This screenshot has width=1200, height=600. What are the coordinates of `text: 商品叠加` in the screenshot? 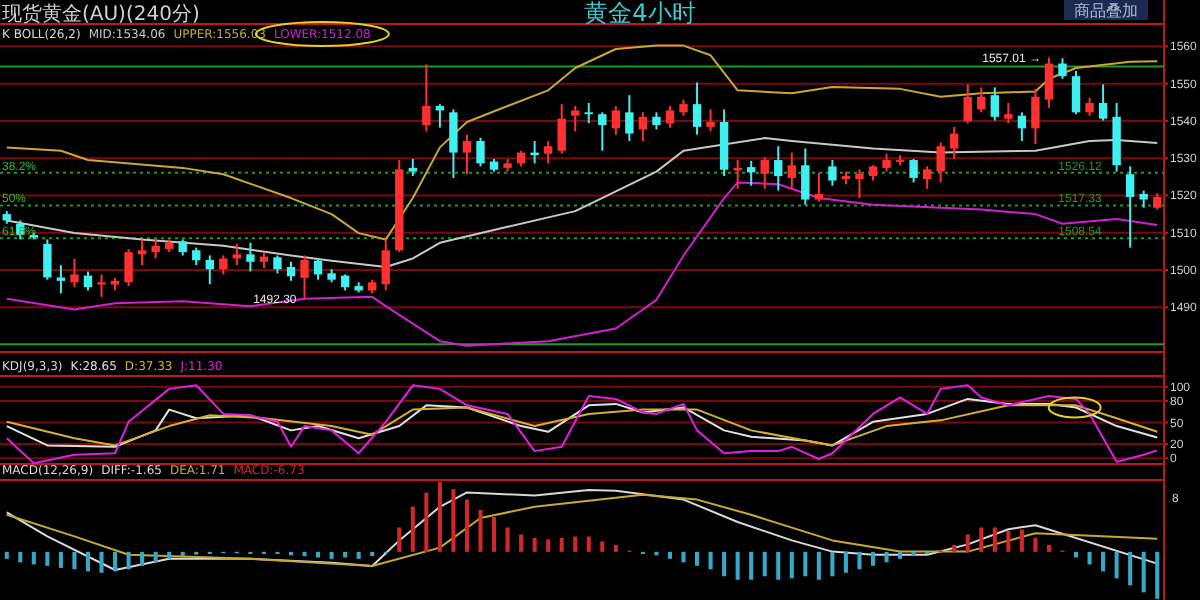 It's located at (1106, 11).